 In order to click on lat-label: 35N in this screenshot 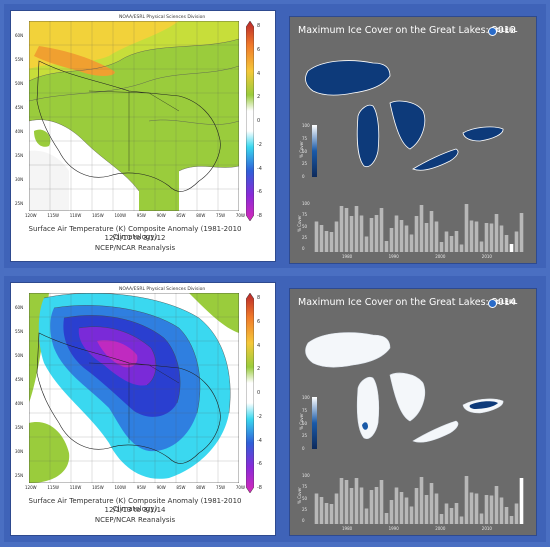, I will do `click(19, 155)`.